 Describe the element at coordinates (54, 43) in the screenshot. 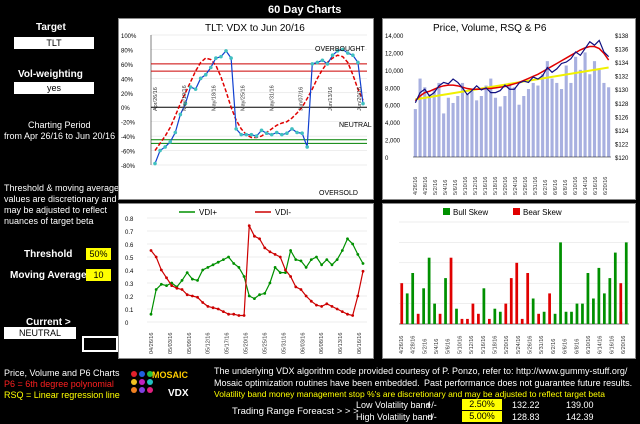

I see `target-value: TLT` at that location.